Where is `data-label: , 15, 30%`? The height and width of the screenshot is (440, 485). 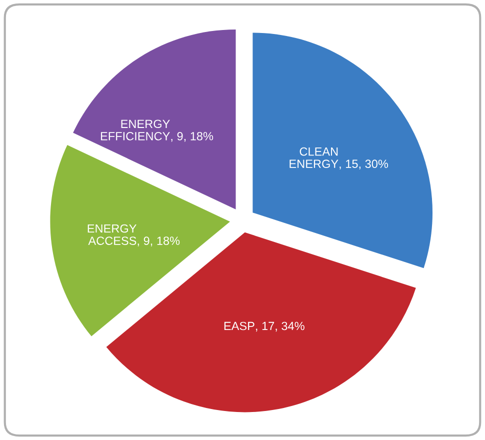
data-label: , 15, 30% is located at coordinates (364, 165).